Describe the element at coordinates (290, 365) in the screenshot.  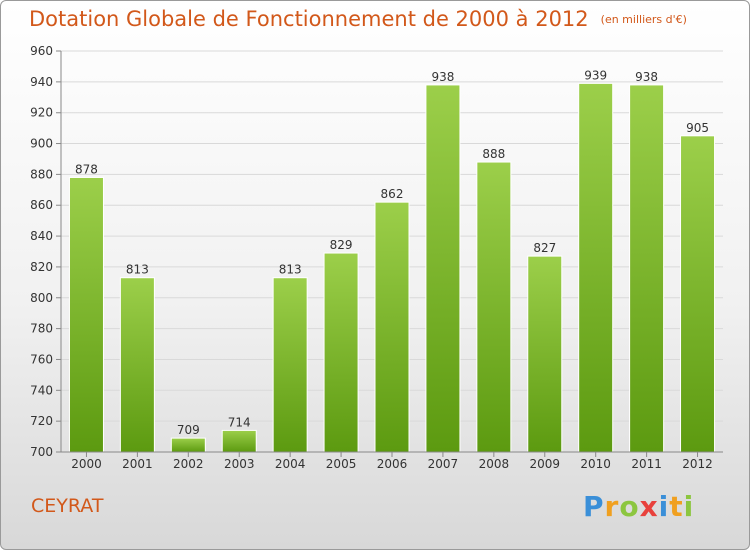
I see `bar-2004` at that location.